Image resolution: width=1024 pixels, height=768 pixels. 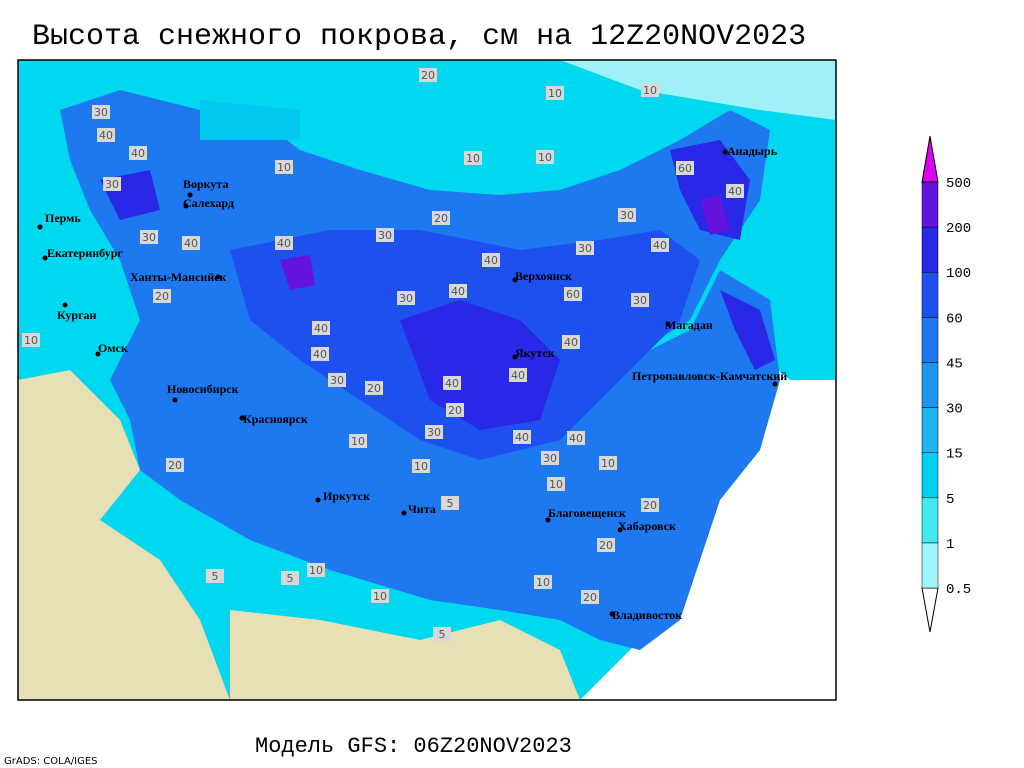 What do you see at coordinates (205, 184) in the screenshot?
I see `city-label: Воркута` at bounding box center [205, 184].